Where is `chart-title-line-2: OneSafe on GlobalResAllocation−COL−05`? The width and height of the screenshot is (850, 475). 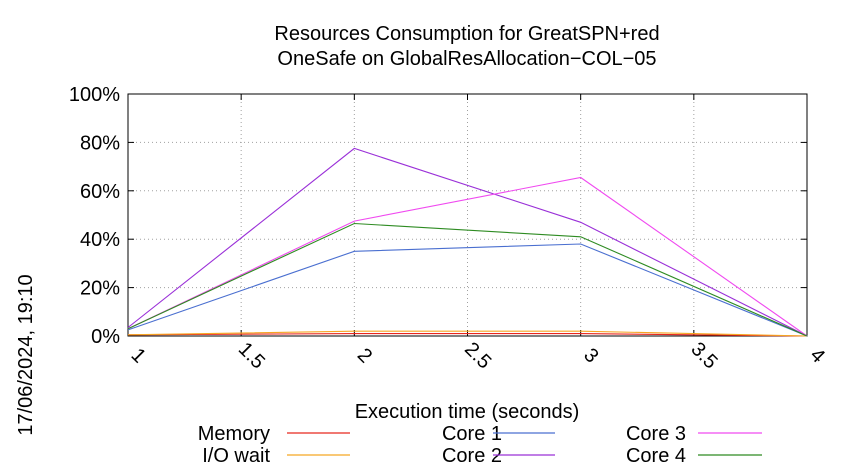 chart-title-line-2: OneSafe on GlobalResAllocation−COL−05 is located at coordinates (466, 59).